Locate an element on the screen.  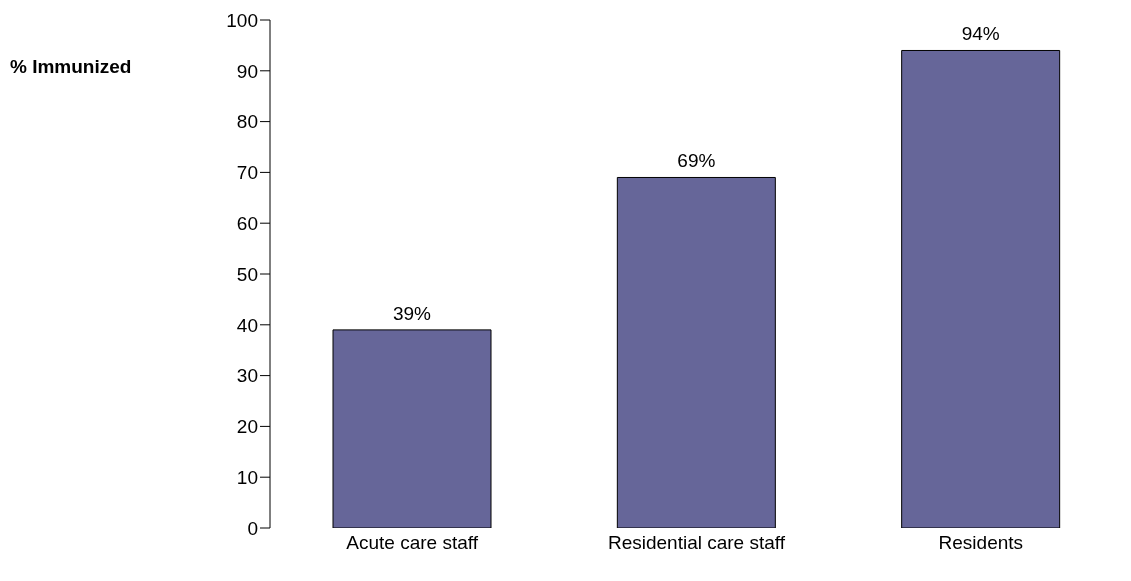
y-tick-label: 30 is located at coordinates (247, 376).